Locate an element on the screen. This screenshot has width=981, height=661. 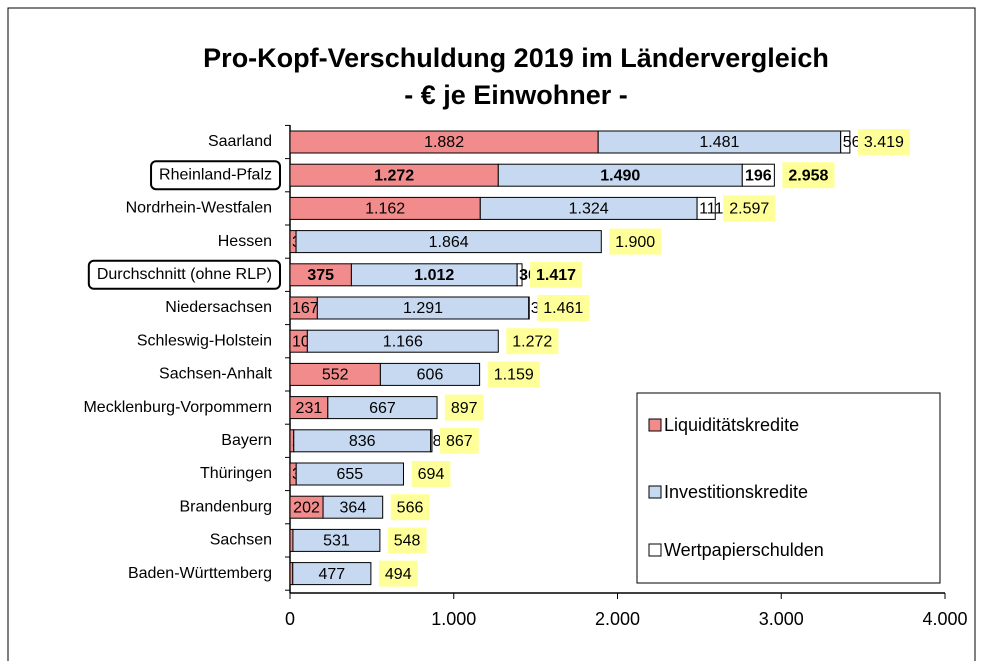
total-label: 897 is located at coordinates (464, 408).